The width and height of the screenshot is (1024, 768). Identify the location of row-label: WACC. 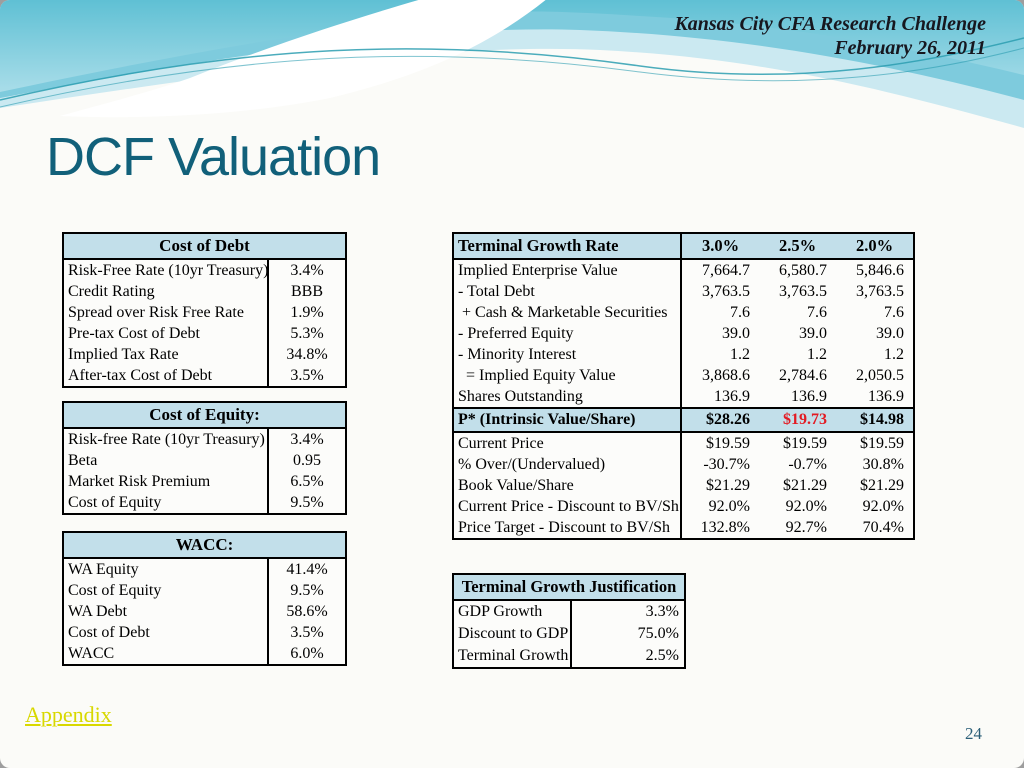
(91, 653).